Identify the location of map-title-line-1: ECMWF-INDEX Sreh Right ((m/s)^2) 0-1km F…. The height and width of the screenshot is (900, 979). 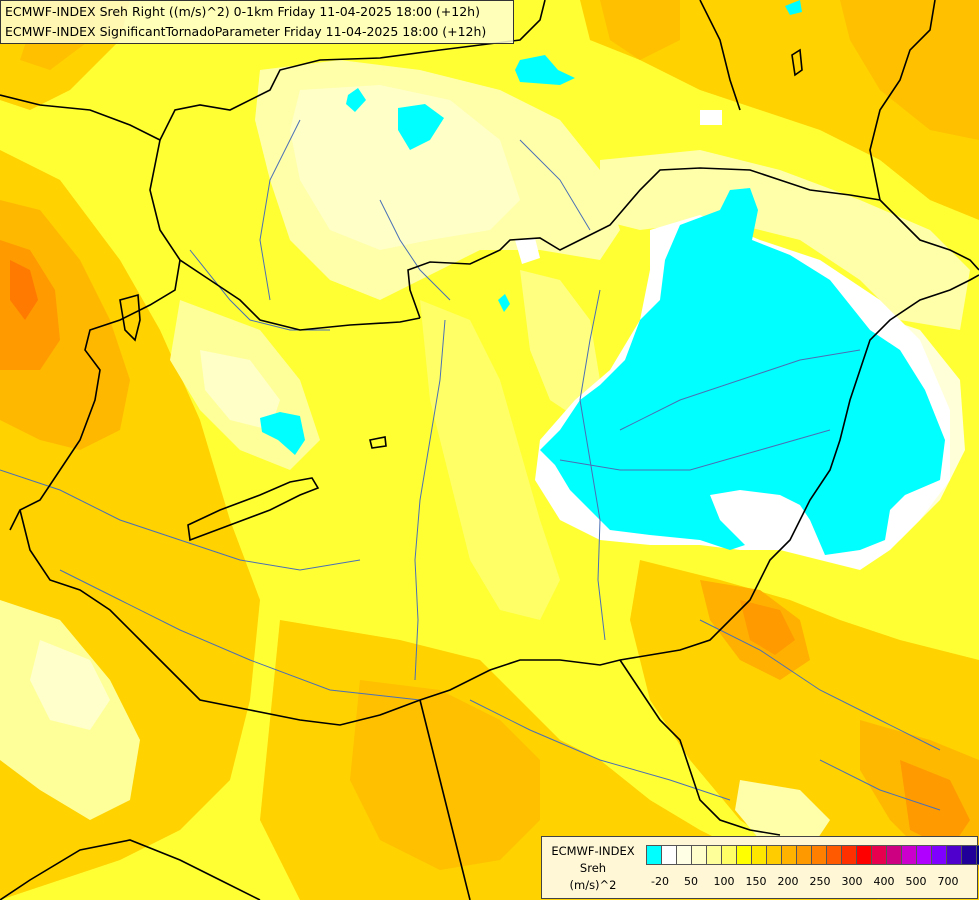
(242, 11).